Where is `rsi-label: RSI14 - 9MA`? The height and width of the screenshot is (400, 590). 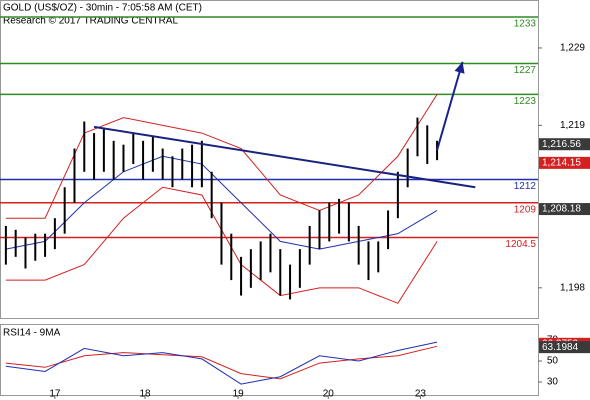
rsi-label: RSI14 - 9MA is located at coordinates (32, 333).